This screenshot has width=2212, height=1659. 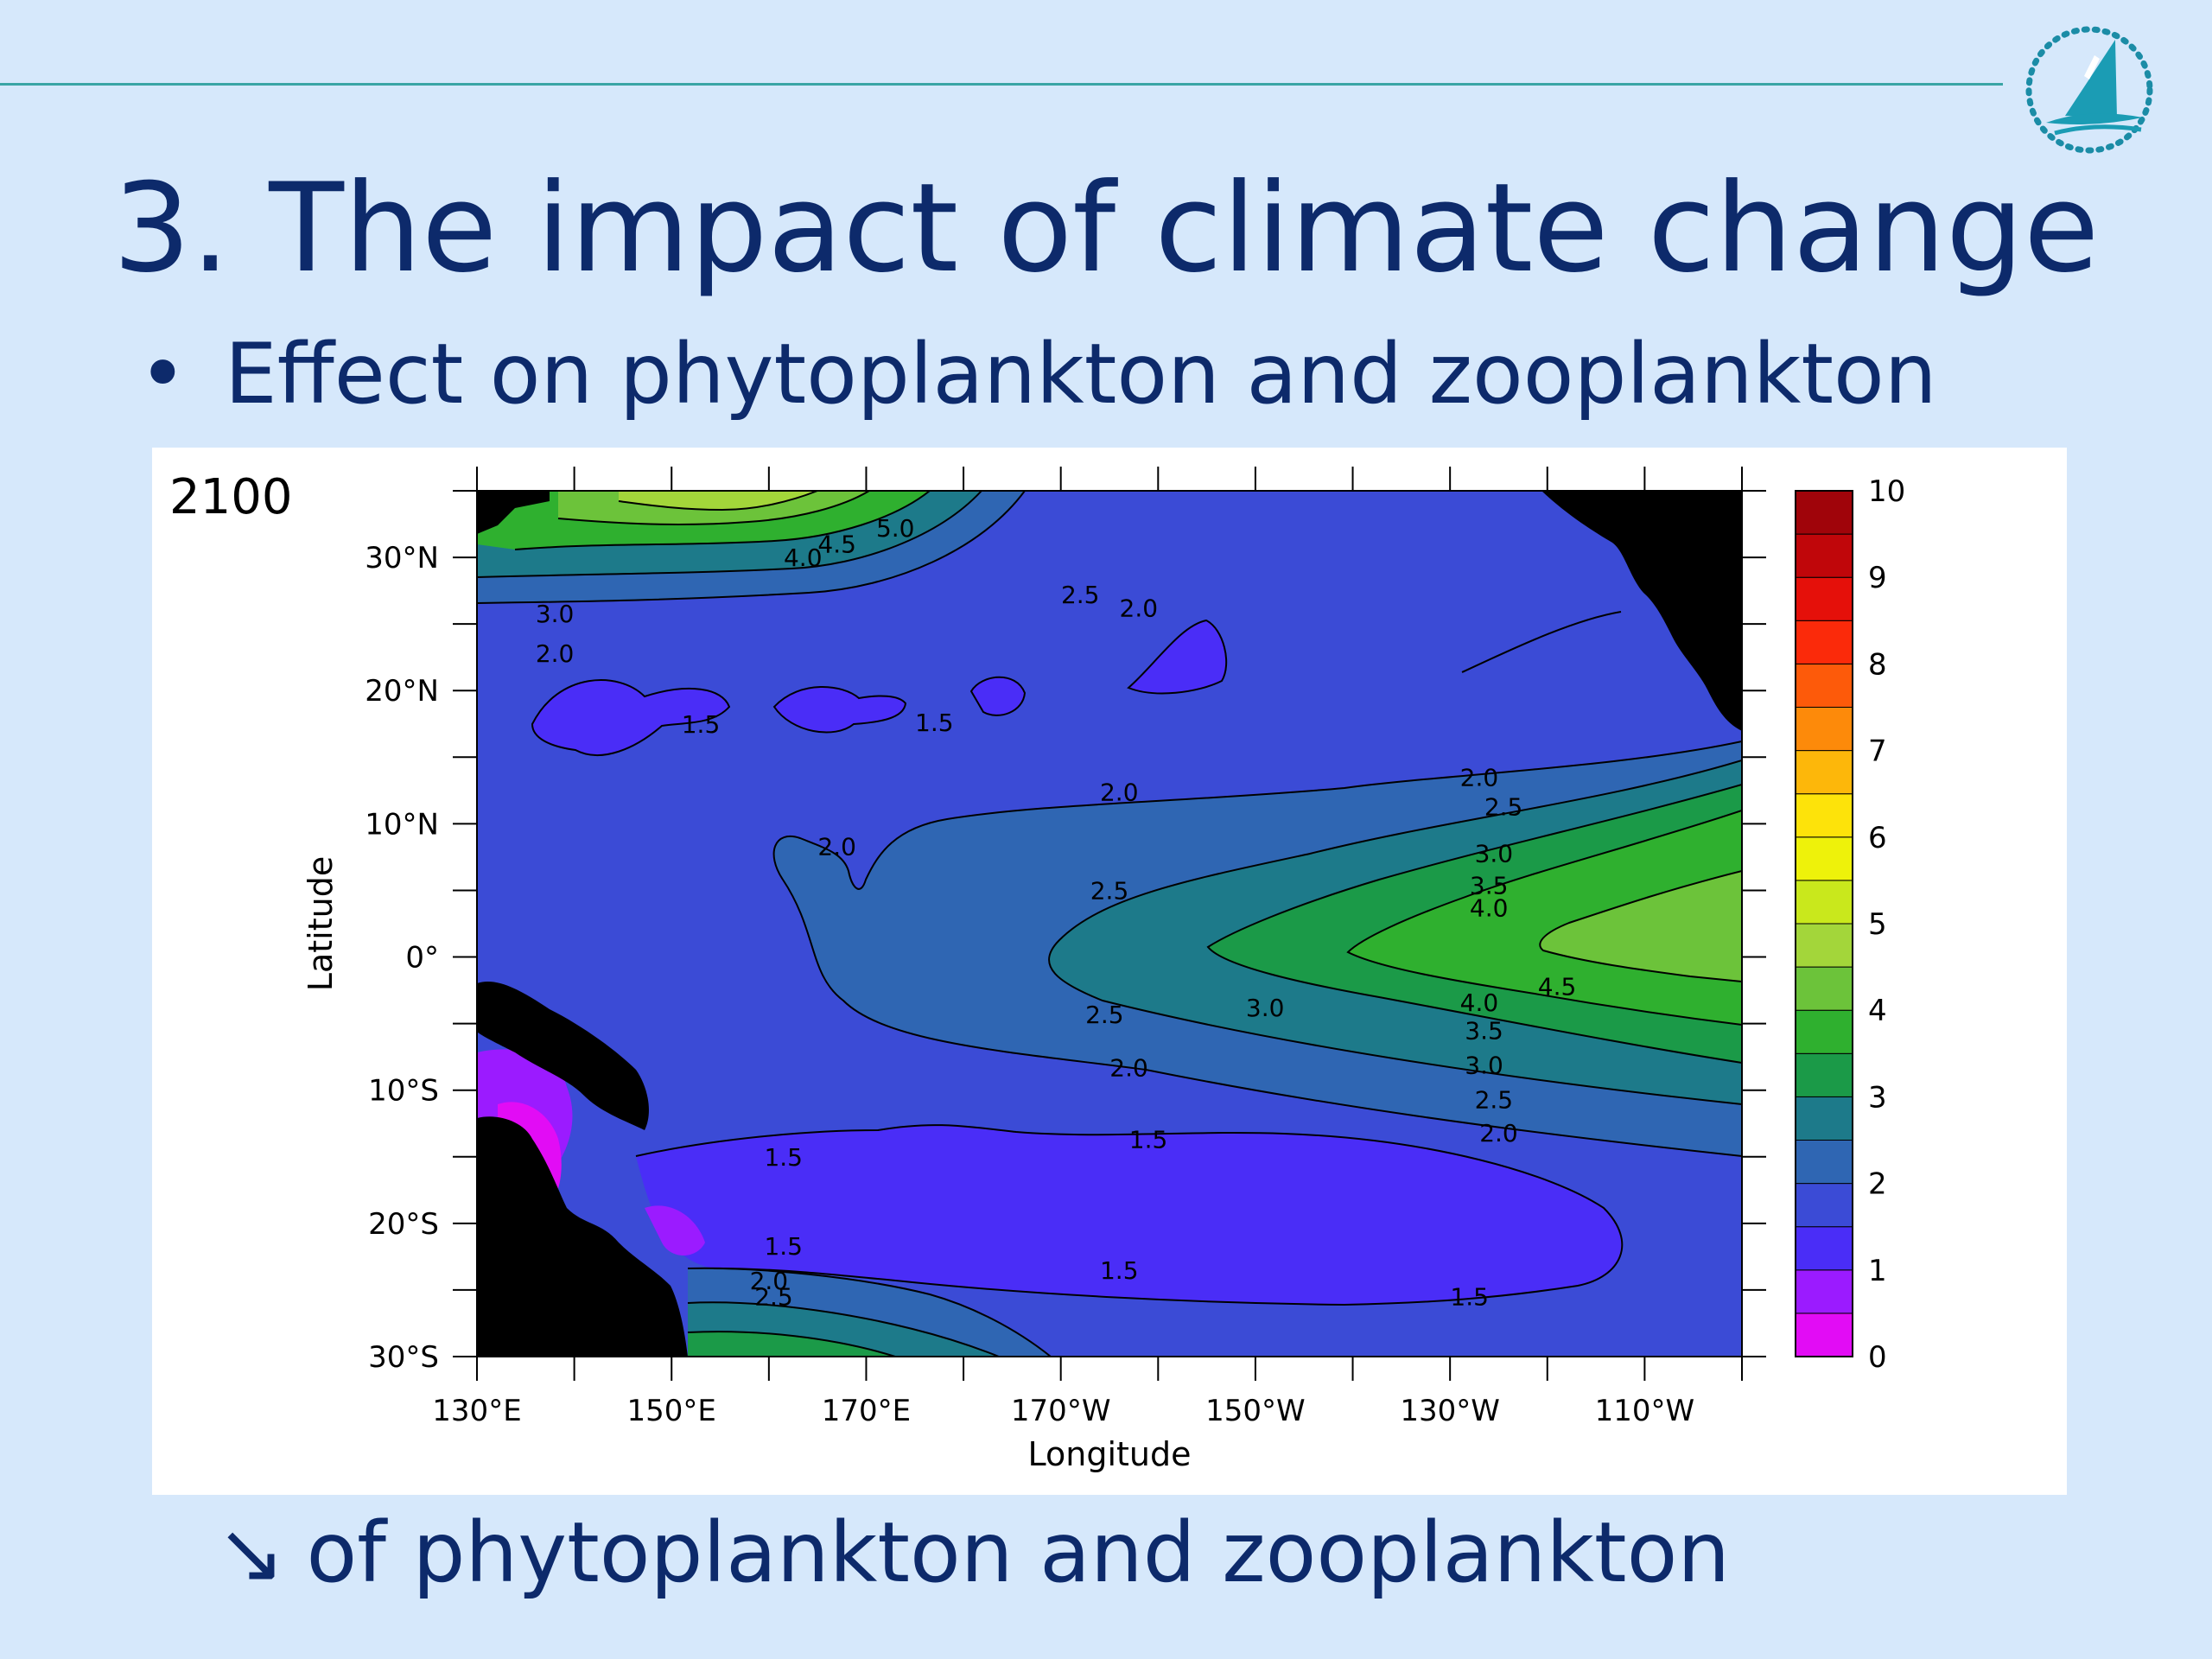 I want to click on colorbar-tick-label: 5, so click(x=1877, y=924).